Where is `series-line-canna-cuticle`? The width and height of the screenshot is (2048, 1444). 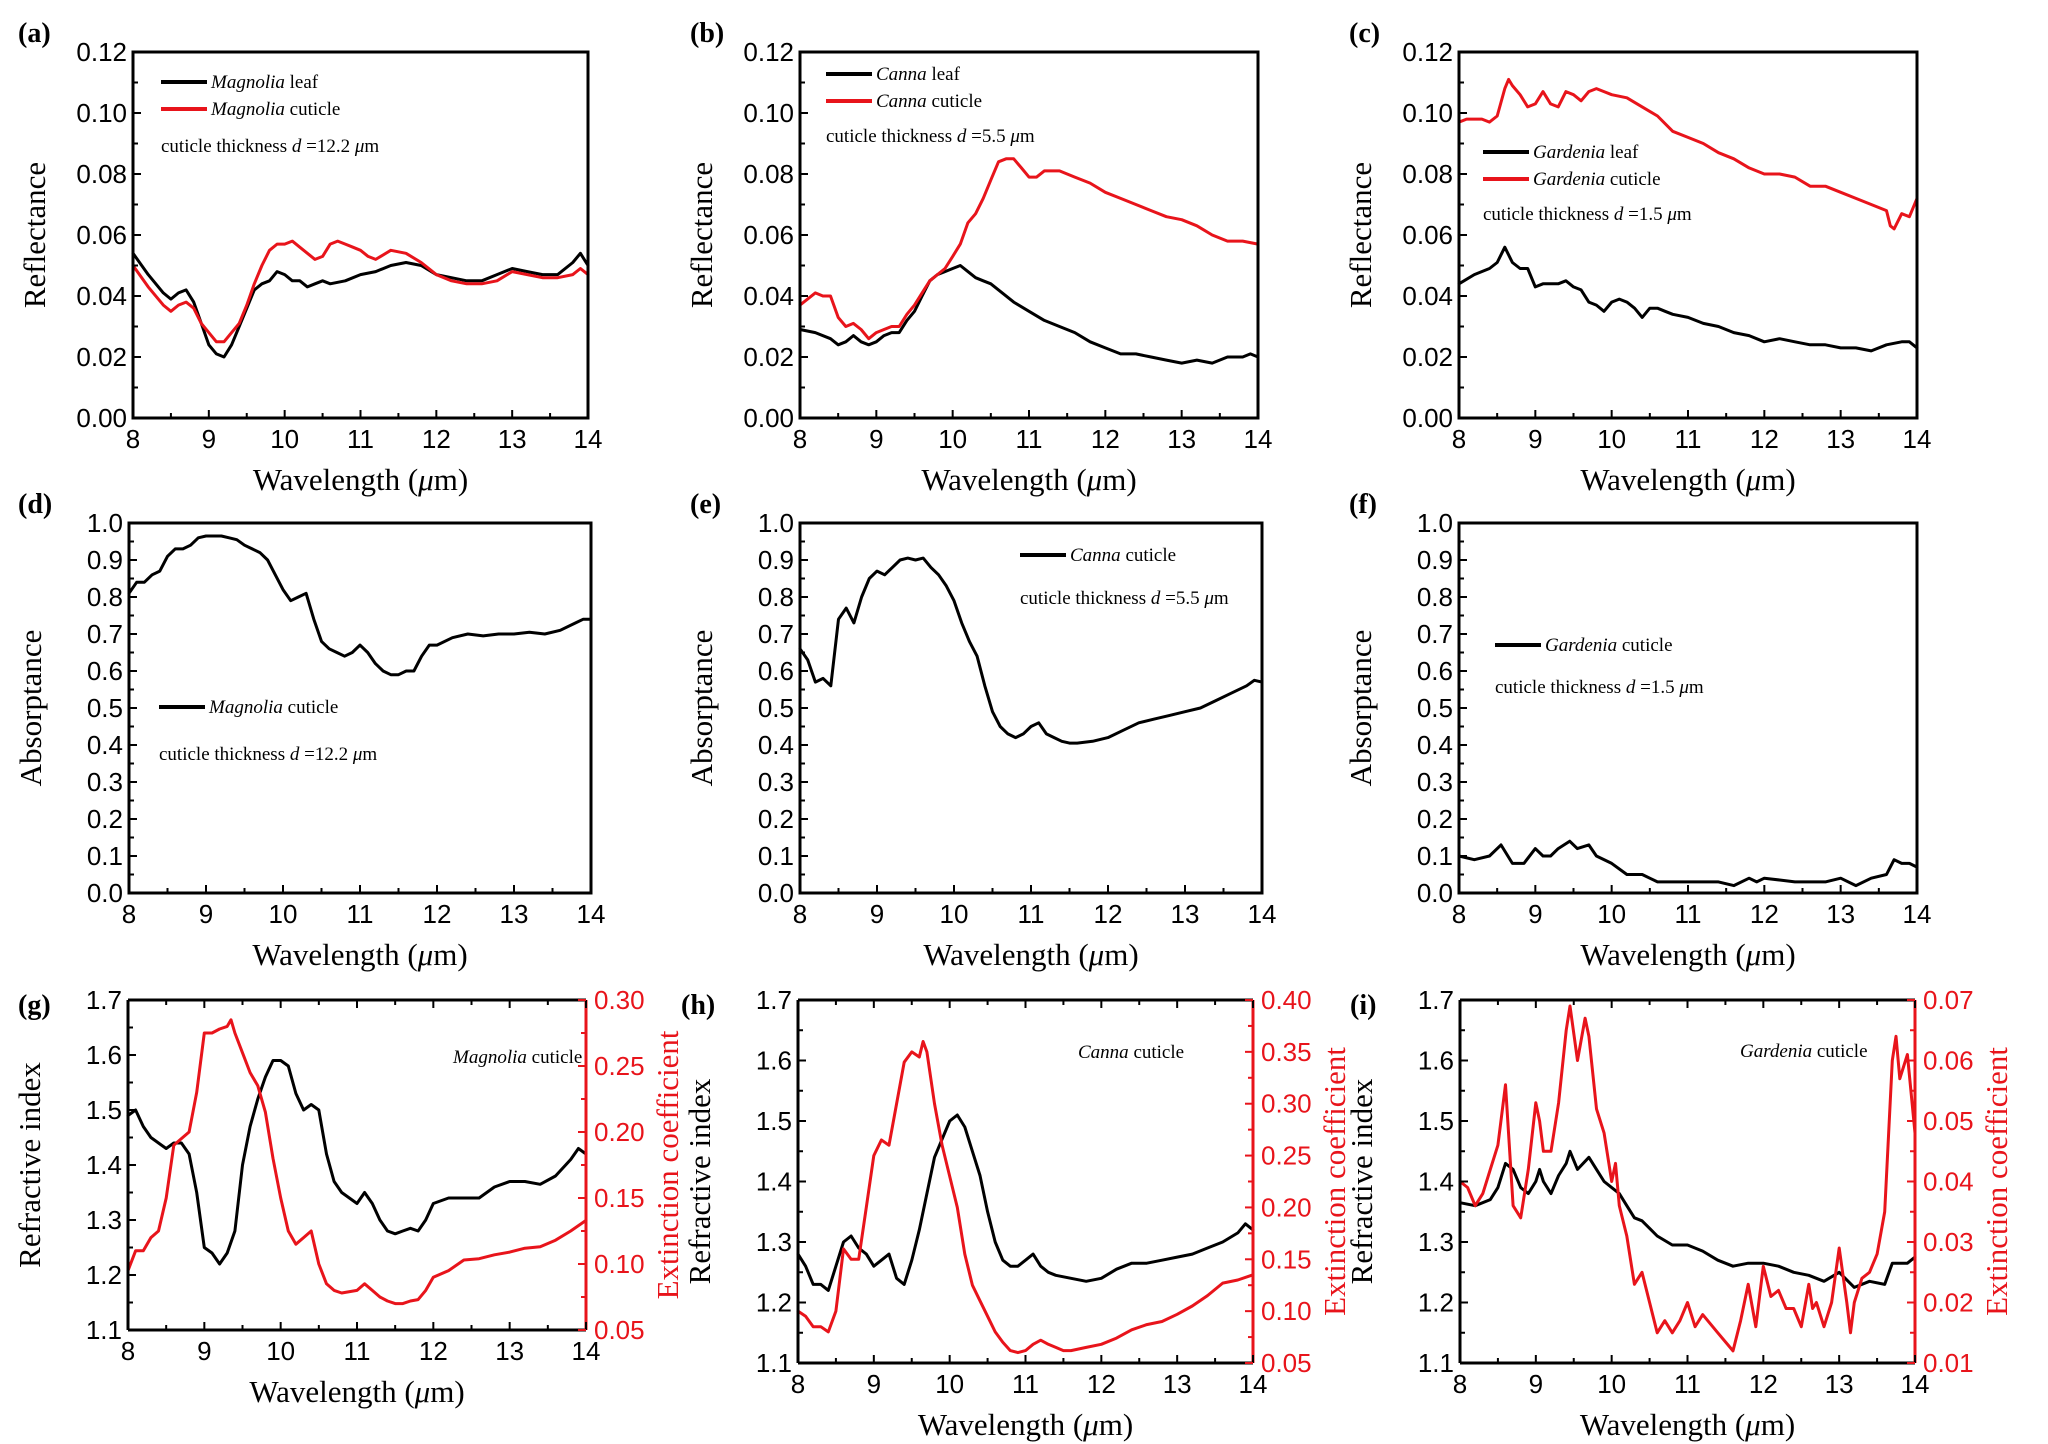
series-line-canna-cuticle is located at coordinates (1029, 249).